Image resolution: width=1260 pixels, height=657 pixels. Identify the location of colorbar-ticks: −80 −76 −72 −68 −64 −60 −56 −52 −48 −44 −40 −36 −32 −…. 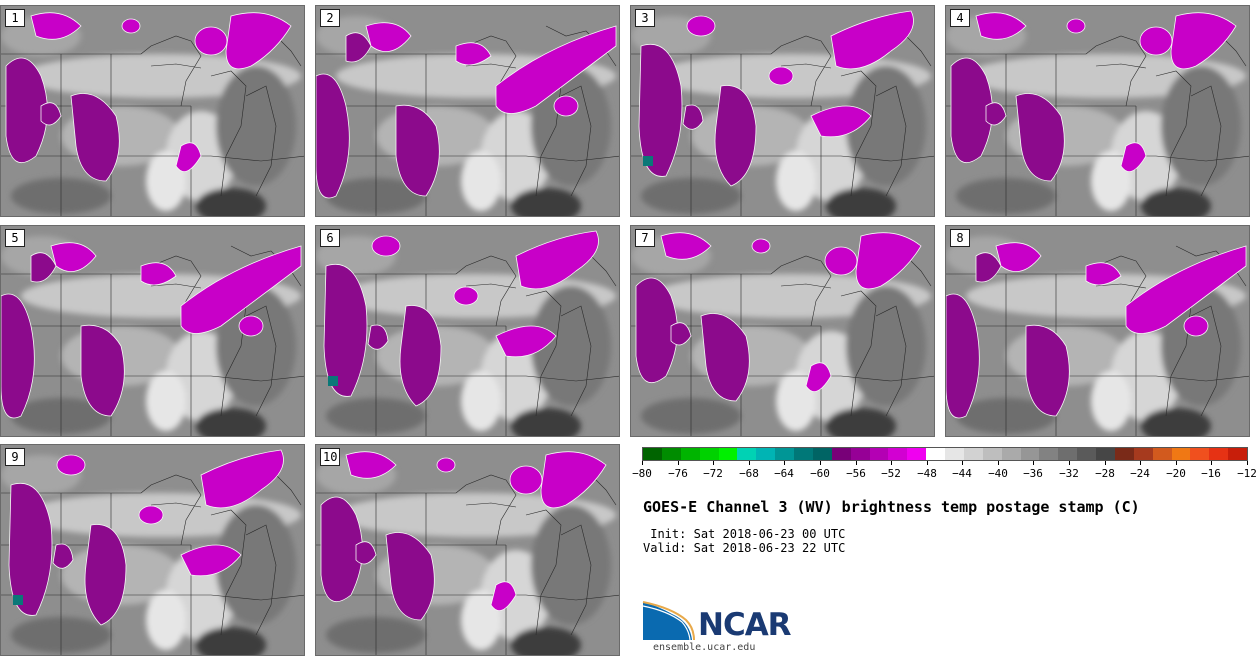
(944, 472).